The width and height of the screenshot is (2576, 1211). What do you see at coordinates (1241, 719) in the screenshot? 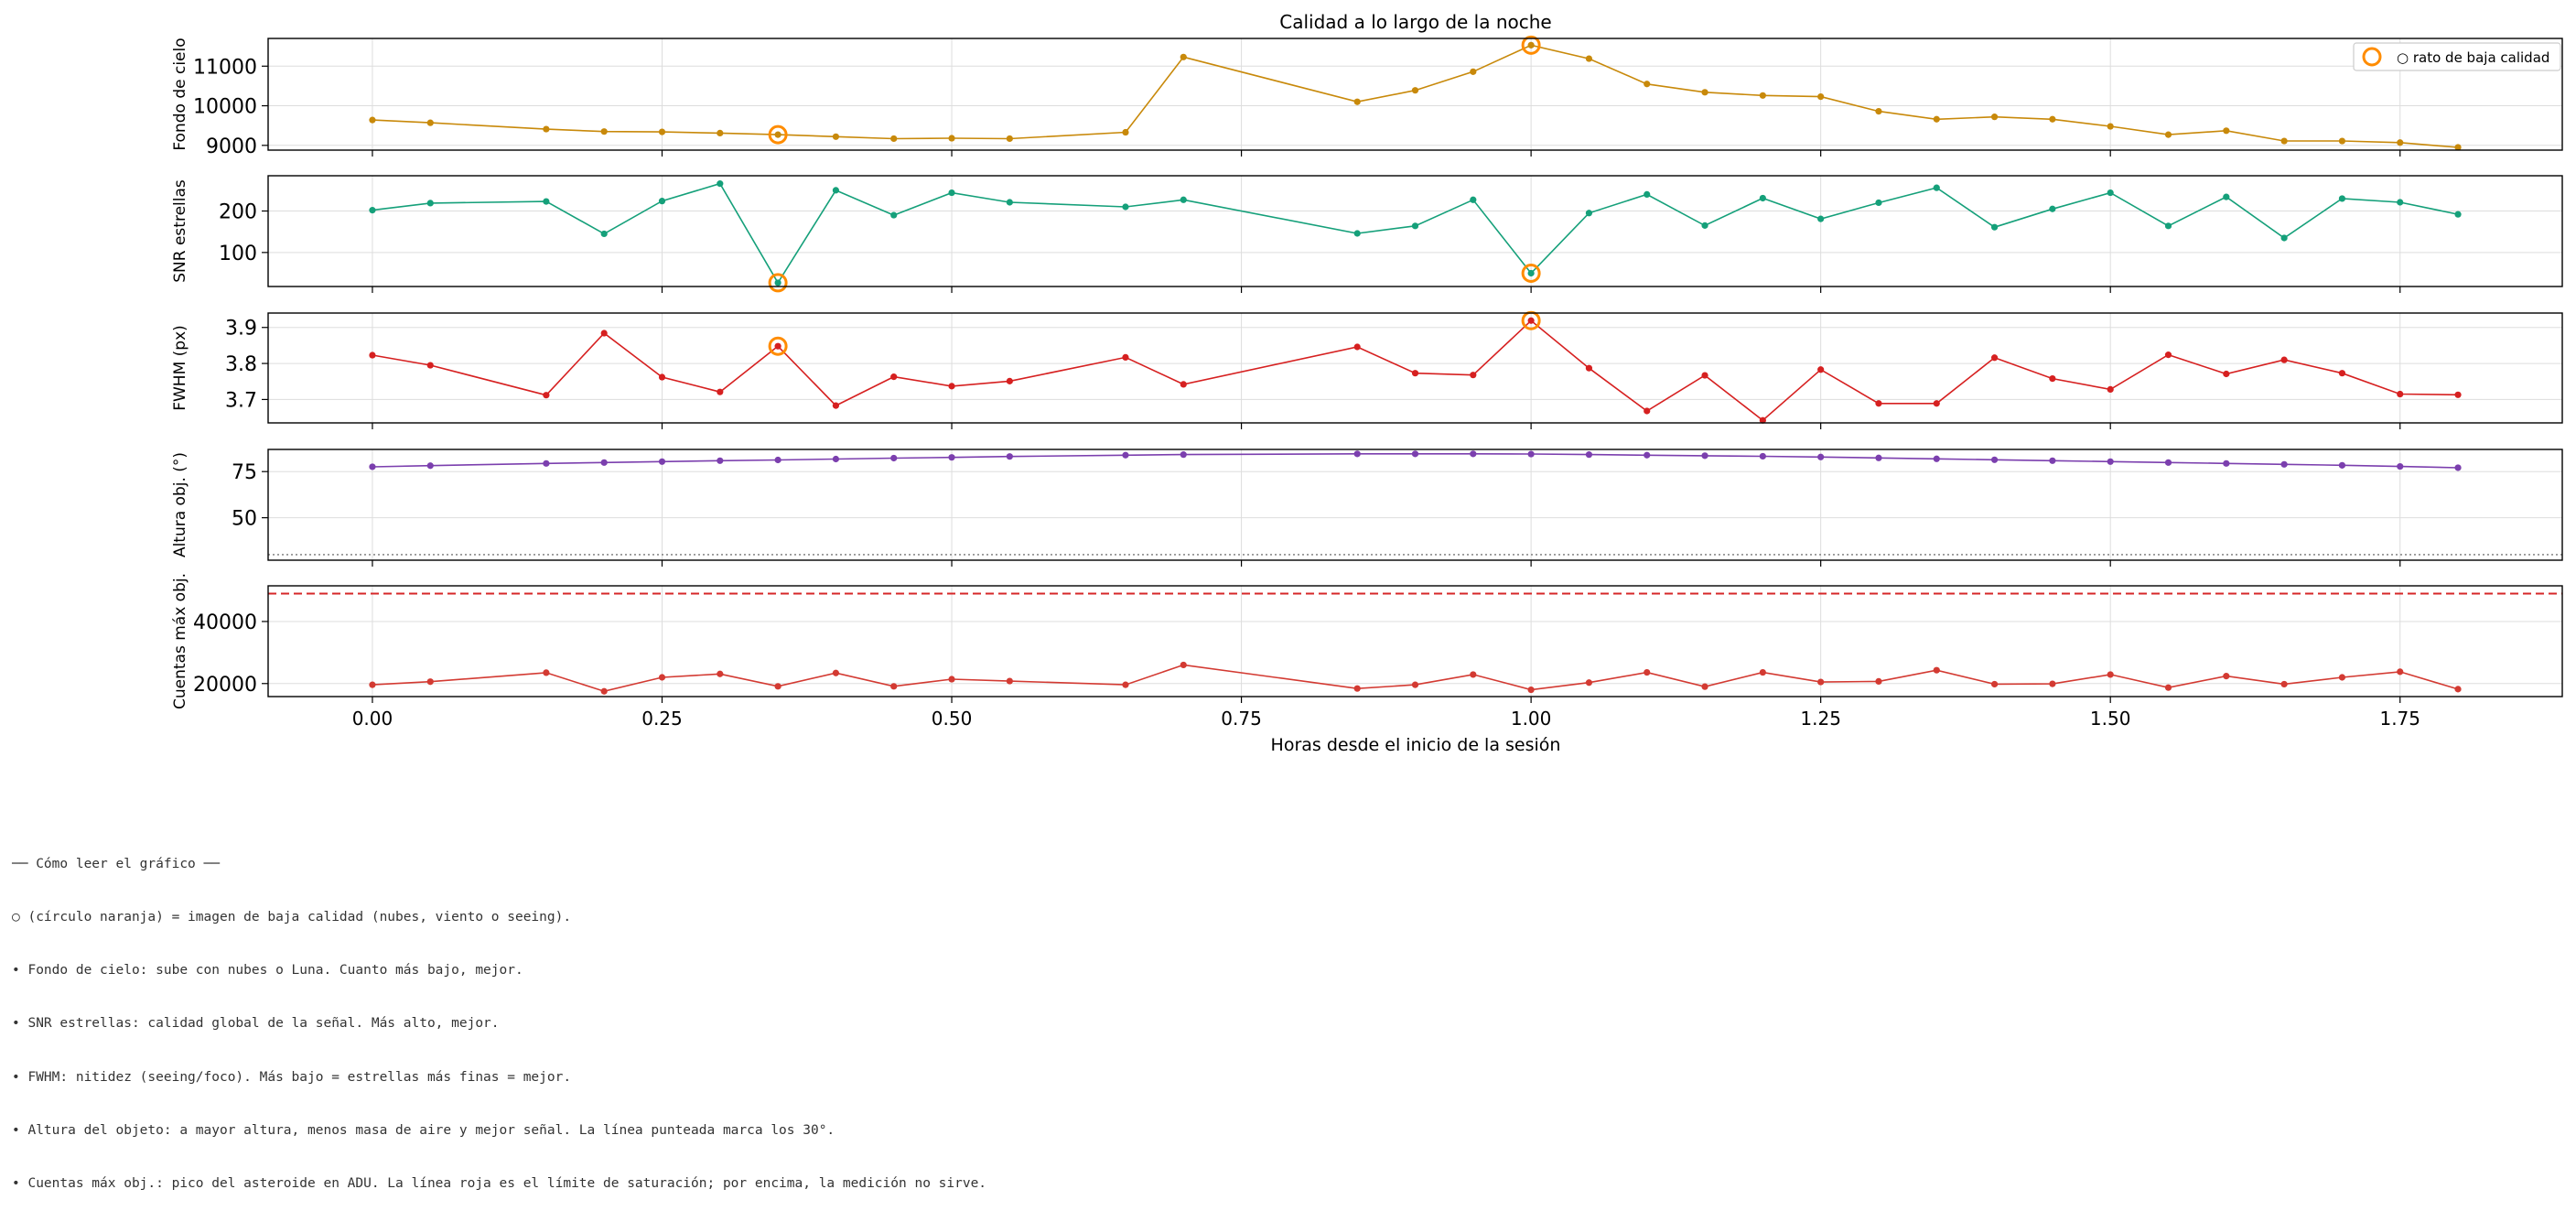
I see `x-tick-label-3: 0.75` at bounding box center [1241, 719].